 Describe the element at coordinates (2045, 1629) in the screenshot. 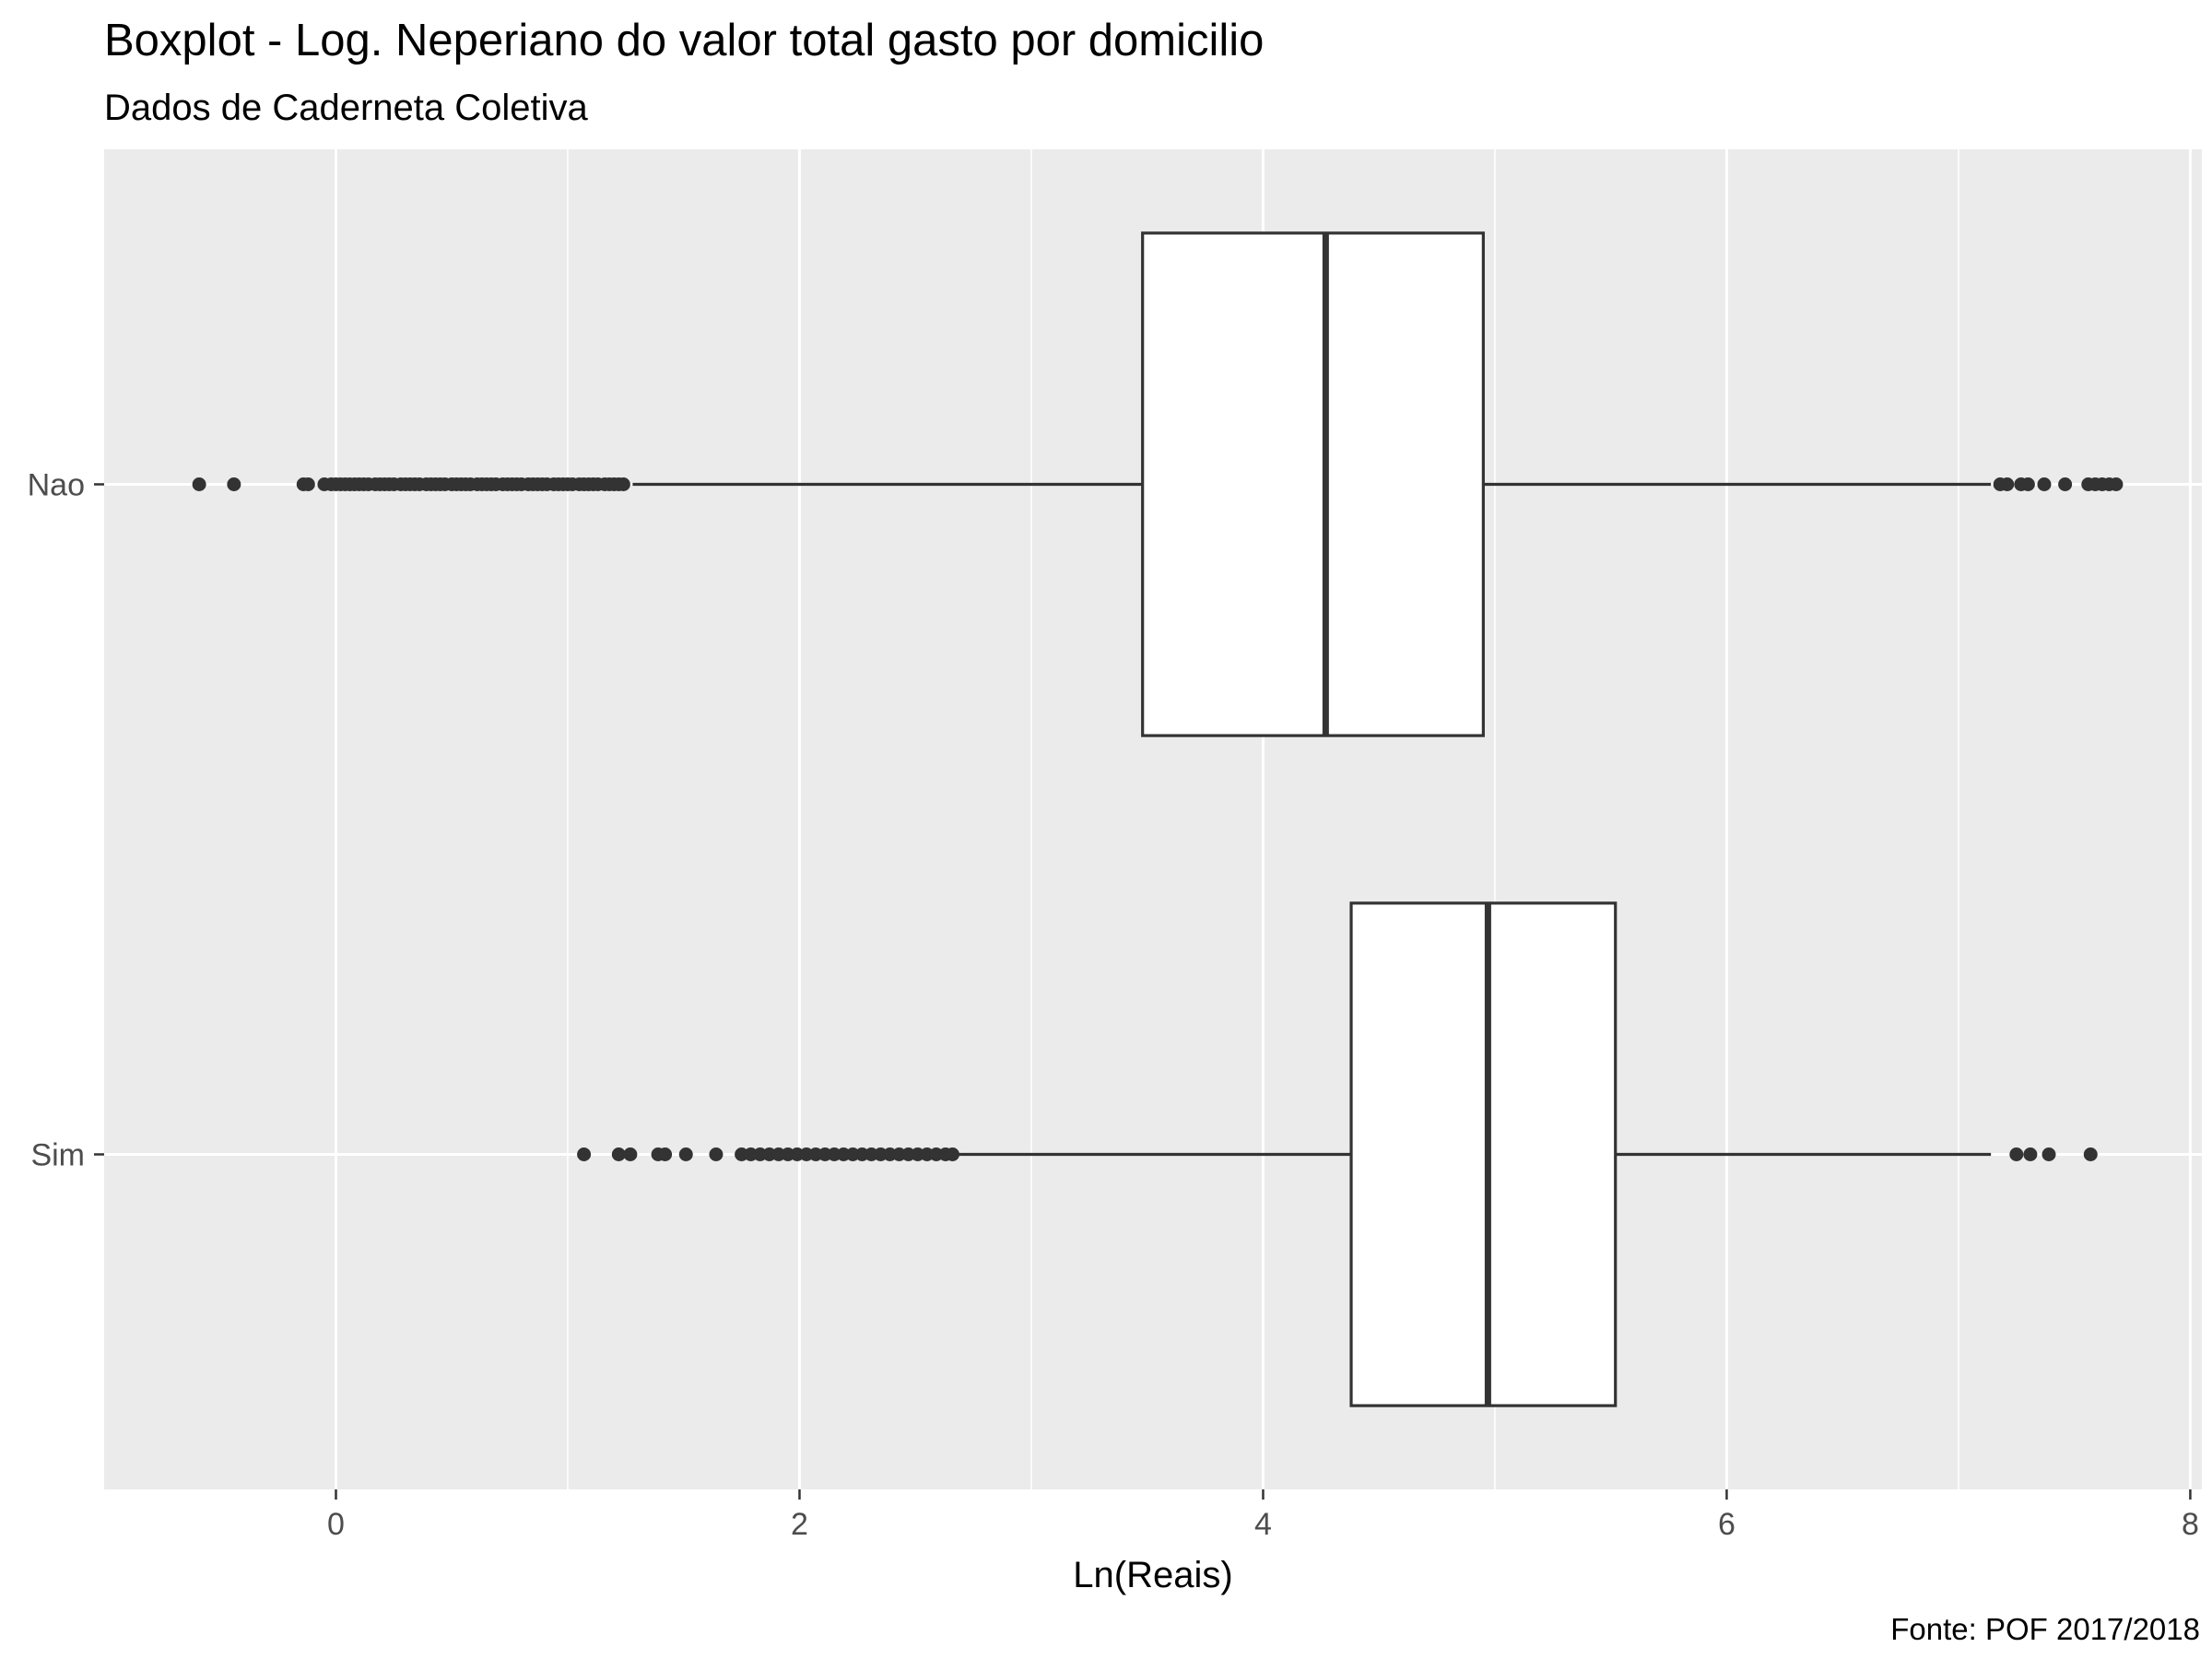

I see `chart-caption: Fonte: POF 2017/2018` at that location.